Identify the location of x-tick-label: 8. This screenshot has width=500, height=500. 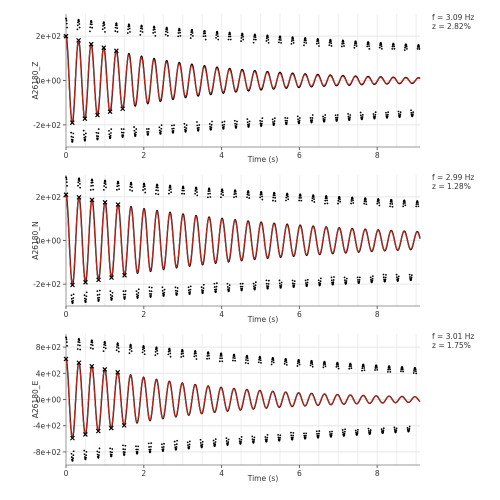
(377, 155).